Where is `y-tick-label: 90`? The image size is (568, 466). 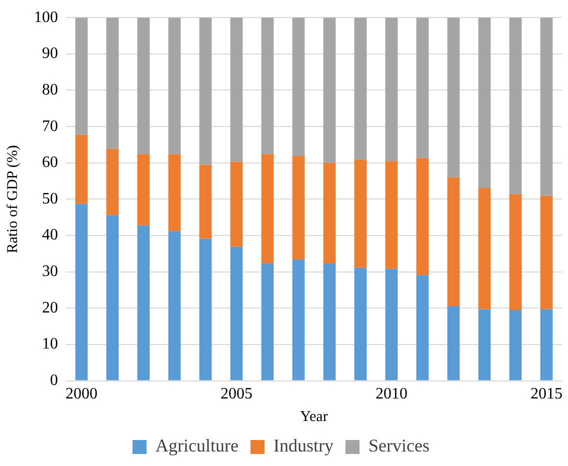 y-tick-label: 90 is located at coordinates (50, 53).